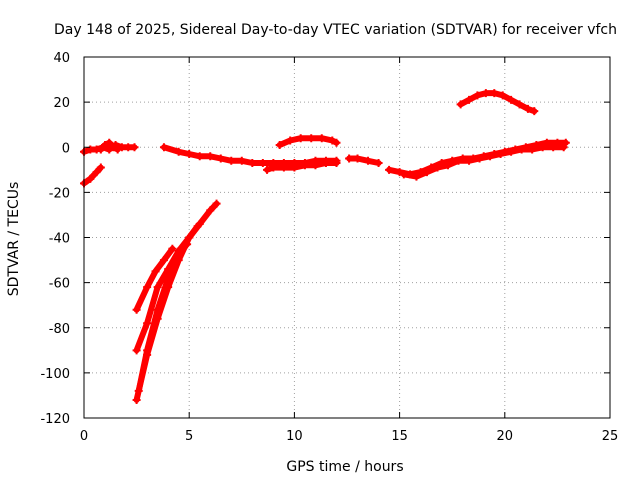 Image resolution: width=640 pixels, height=480 pixels. Describe the element at coordinates (505, 436) in the screenshot. I see `x-tick-label: 20` at that location.